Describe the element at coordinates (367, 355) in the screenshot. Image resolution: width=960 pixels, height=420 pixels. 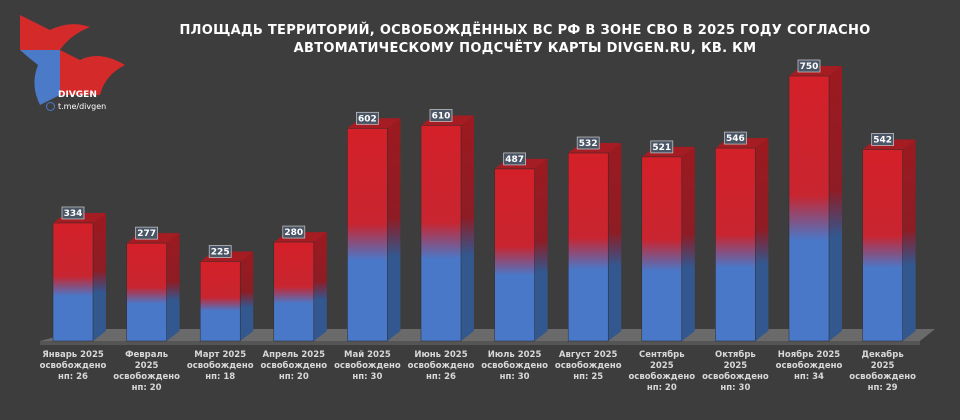
I see `x-tick-label: Май 2025` at that location.